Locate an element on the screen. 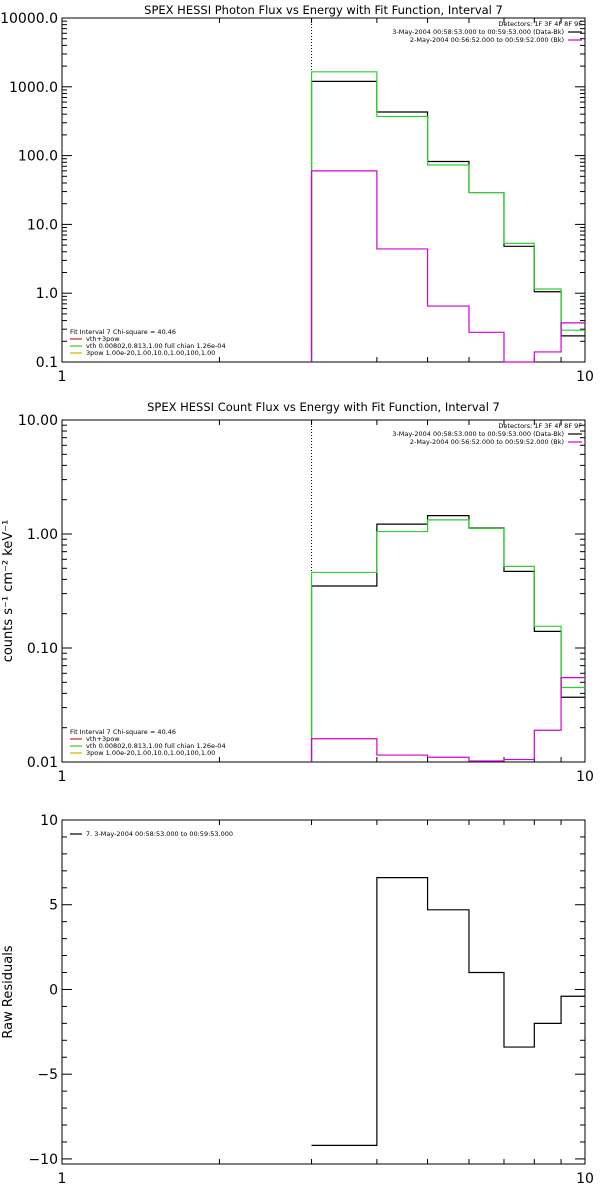 The image size is (600, 1200). y-axis-label: Raw Residuals is located at coordinates (8, 991).